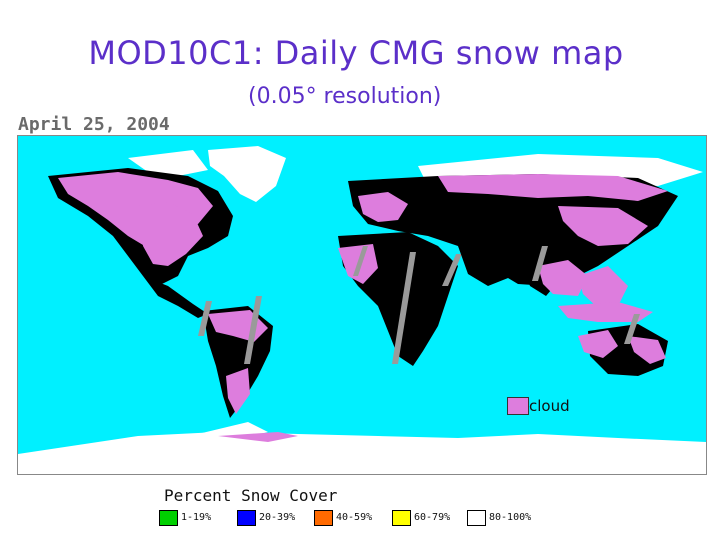 The image size is (720, 540). Describe the element at coordinates (277, 517) in the screenshot. I see `legend-label: 20-39%` at that location.